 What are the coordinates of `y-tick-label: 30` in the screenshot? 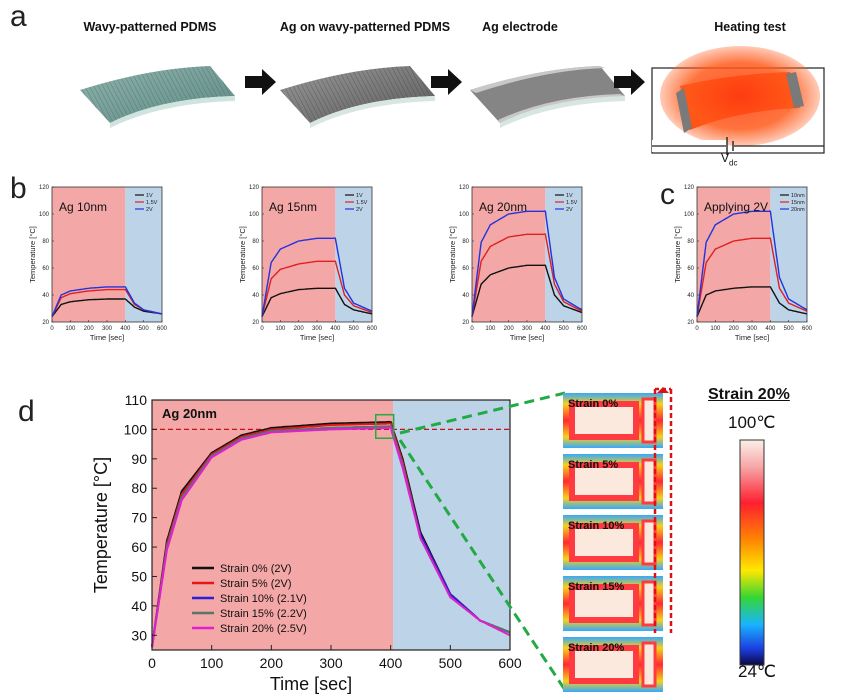 It's located at (139, 635).